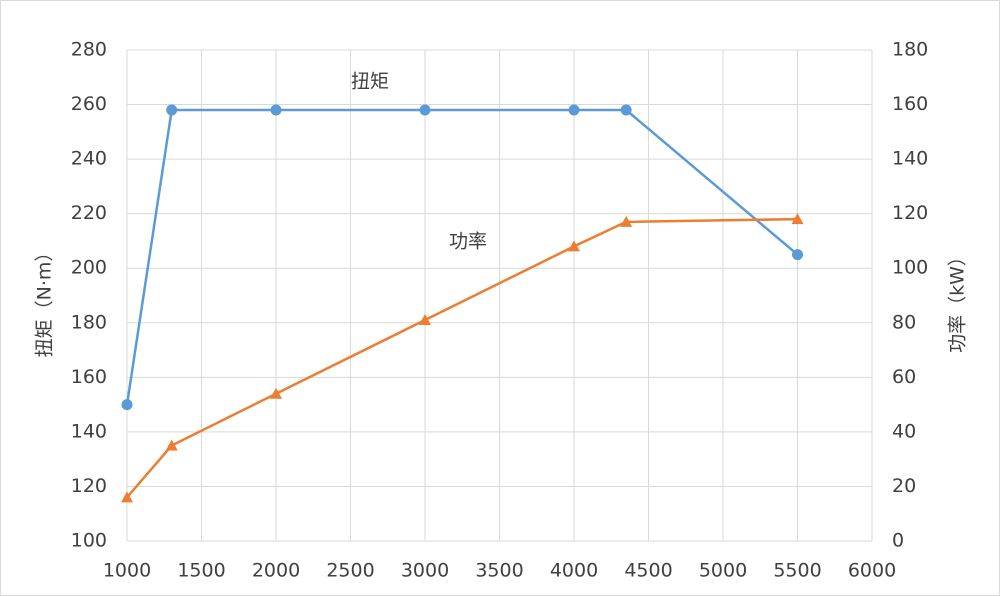 Image resolution: width=1000 pixels, height=596 pixels. What do you see at coordinates (89, 159) in the screenshot?
I see `y-tick-label: 240` at bounding box center [89, 159].